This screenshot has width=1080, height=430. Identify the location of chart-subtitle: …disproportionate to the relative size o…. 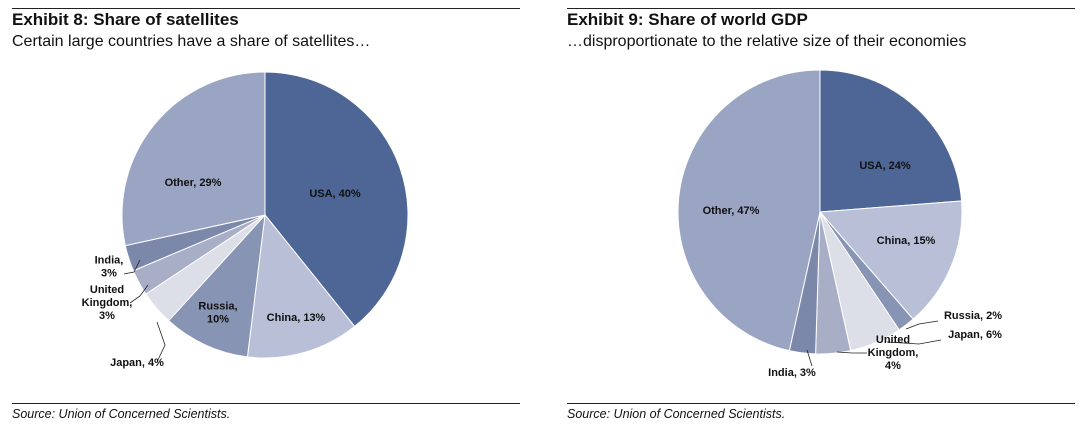
(767, 41).